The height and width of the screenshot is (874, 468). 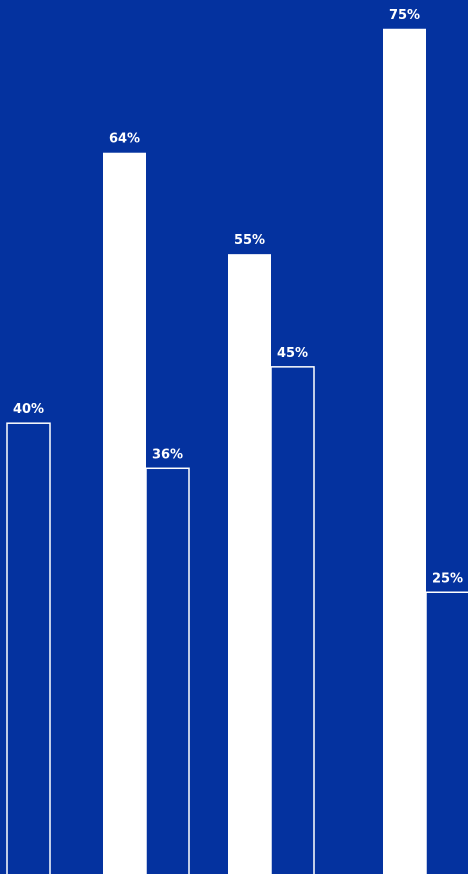 What do you see at coordinates (28, 409) in the screenshot?
I see `data-label-outline-1: 40%` at bounding box center [28, 409].